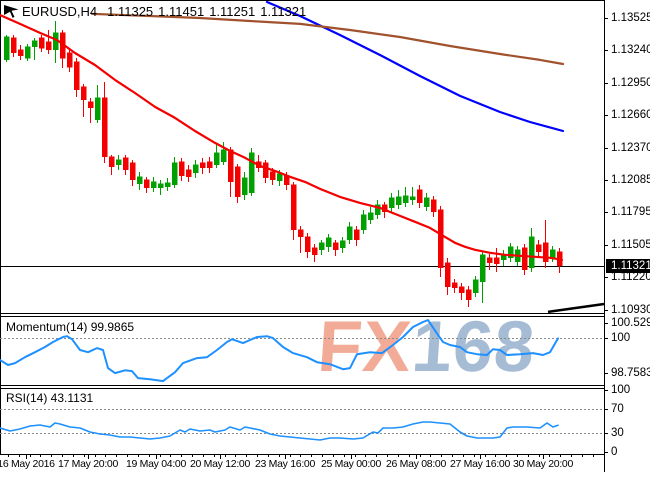  Describe the element at coordinates (614, 452) in the screenshot. I see `indicator-axis-label: 0` at that location.